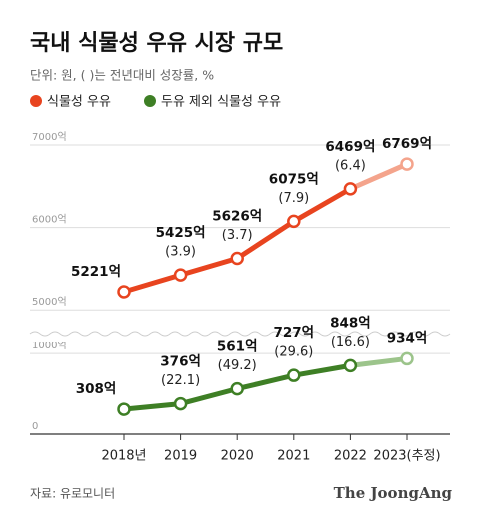 Image resolution: width=480 pixels, height=521 pixels. Describe the element at coordinates (240, 334) in the screenshot. I see `axis-break` at that location.